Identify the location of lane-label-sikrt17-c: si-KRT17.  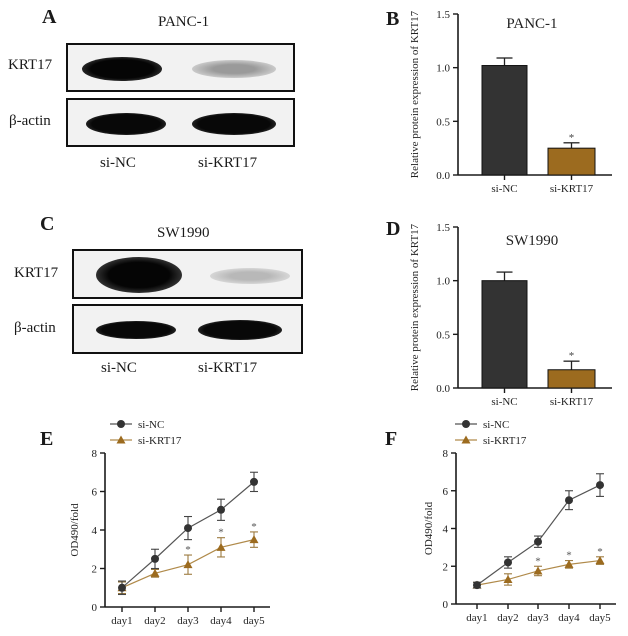
(228, 368).